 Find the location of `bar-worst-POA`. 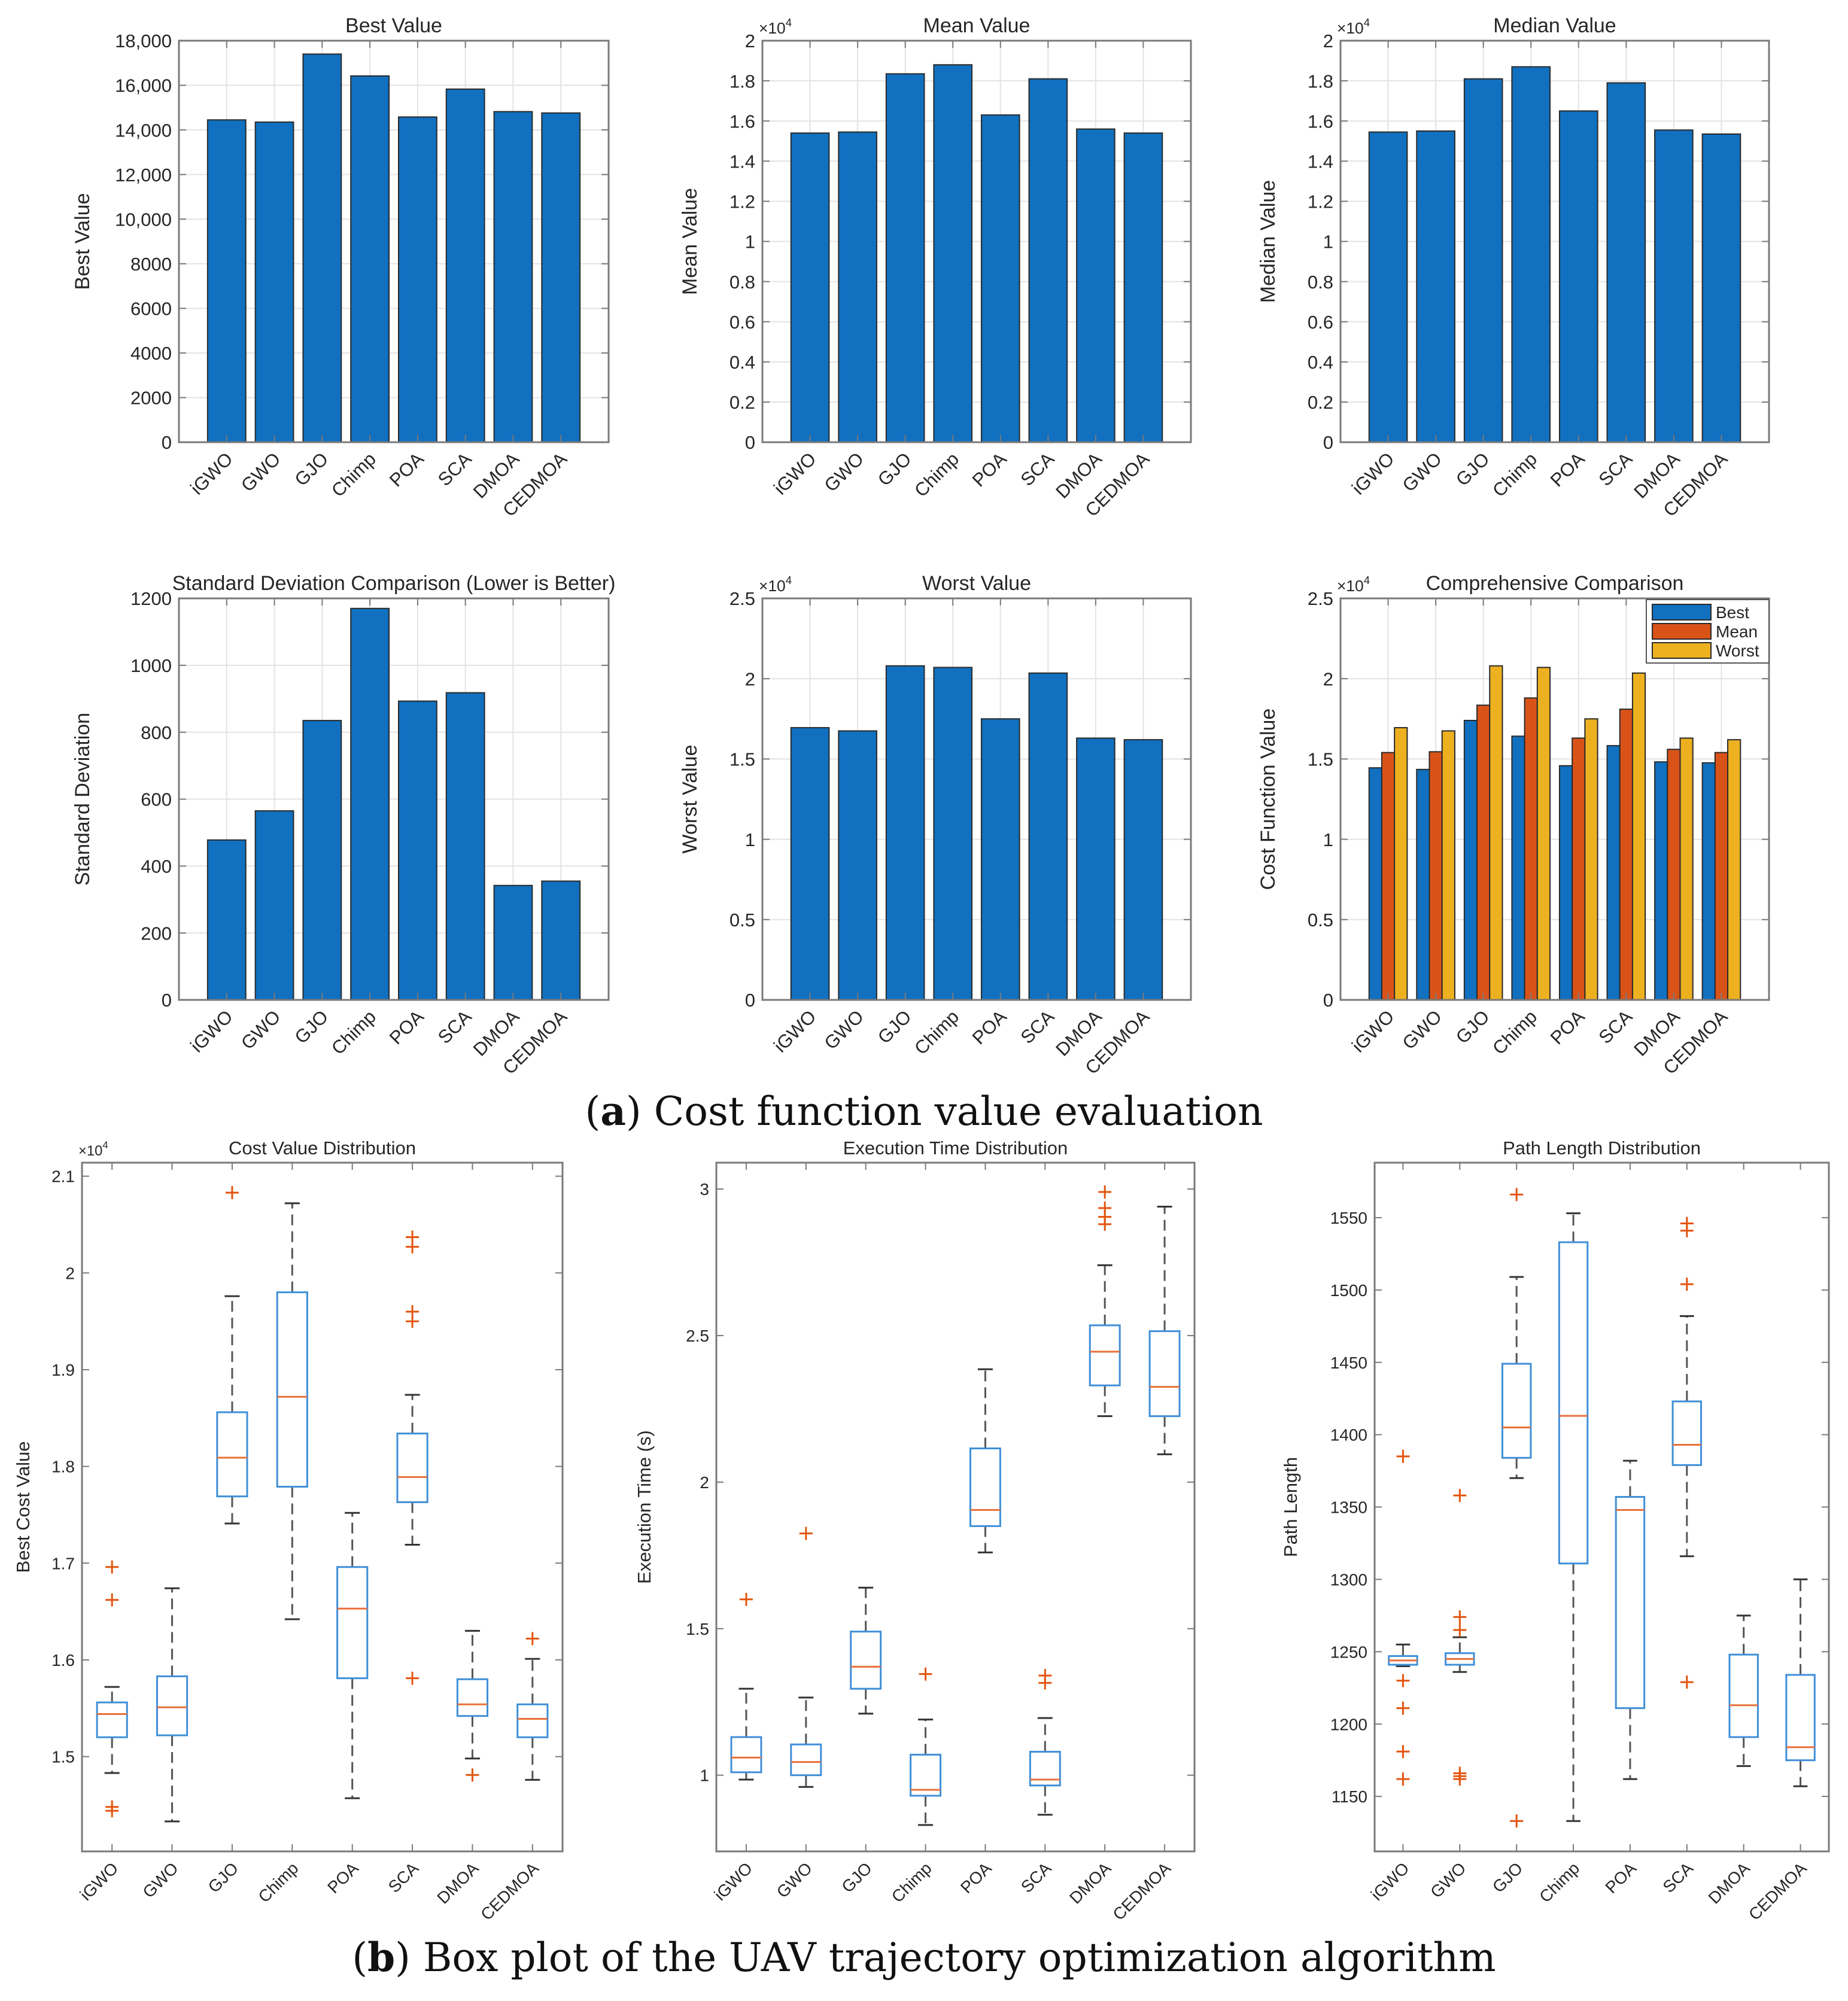

bar-worst-POA is located at coordinates (1591, 860).